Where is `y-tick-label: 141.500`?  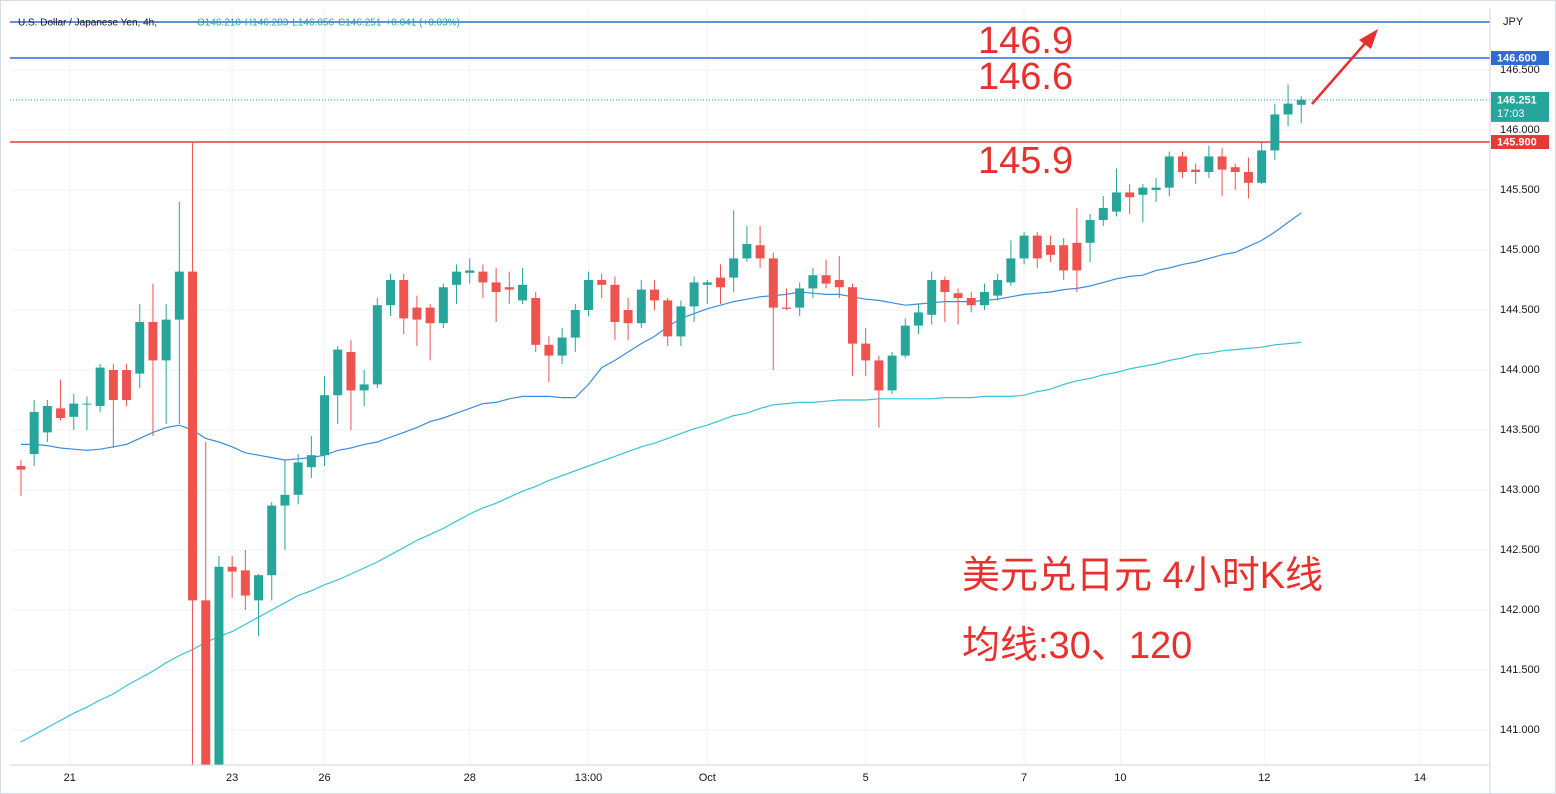
y-tick-label: 141.500 is located at coordinates (1520, 670).